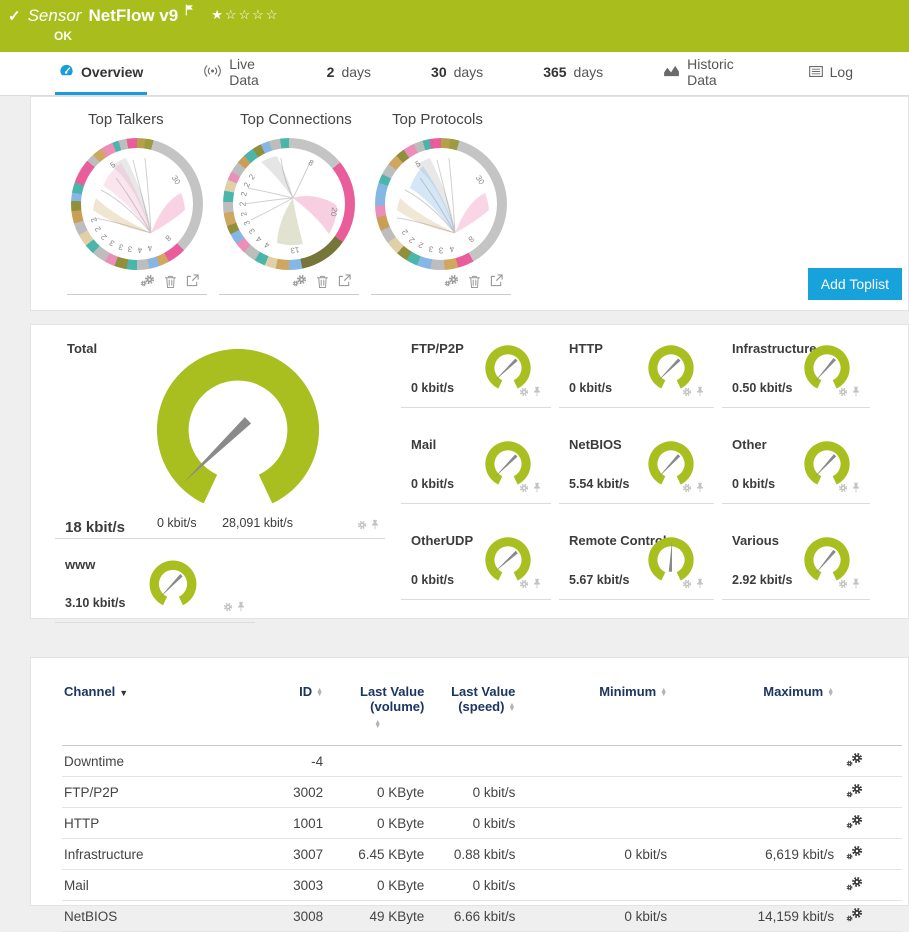 The height and width of the screenshot is (932, 909). What do you see at coordinates (454, 26) in the screenshot?
I see `sensor-header: ✓ Sensor NetFlow v9 ★☆☆☆☆ OK` at bounding box center [454, 26].